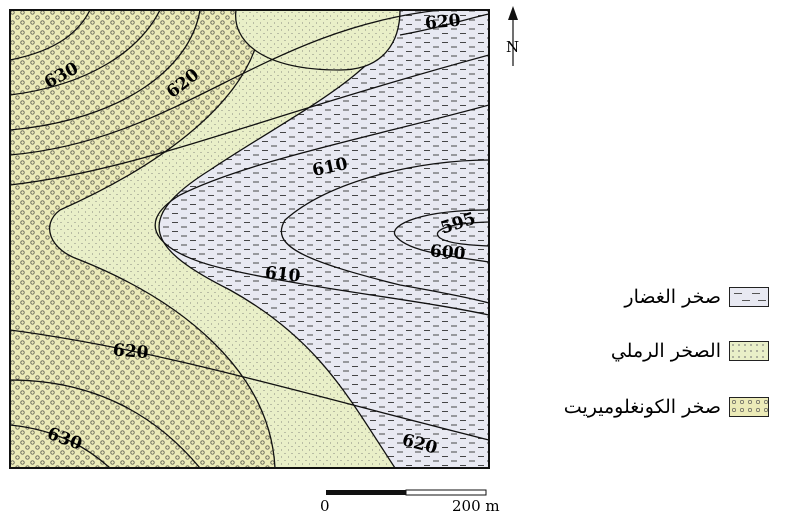 The width and height of the screenshot is (787, 518). I want to click on legend-item-shale: صخر الغضار, so click(696, 297).